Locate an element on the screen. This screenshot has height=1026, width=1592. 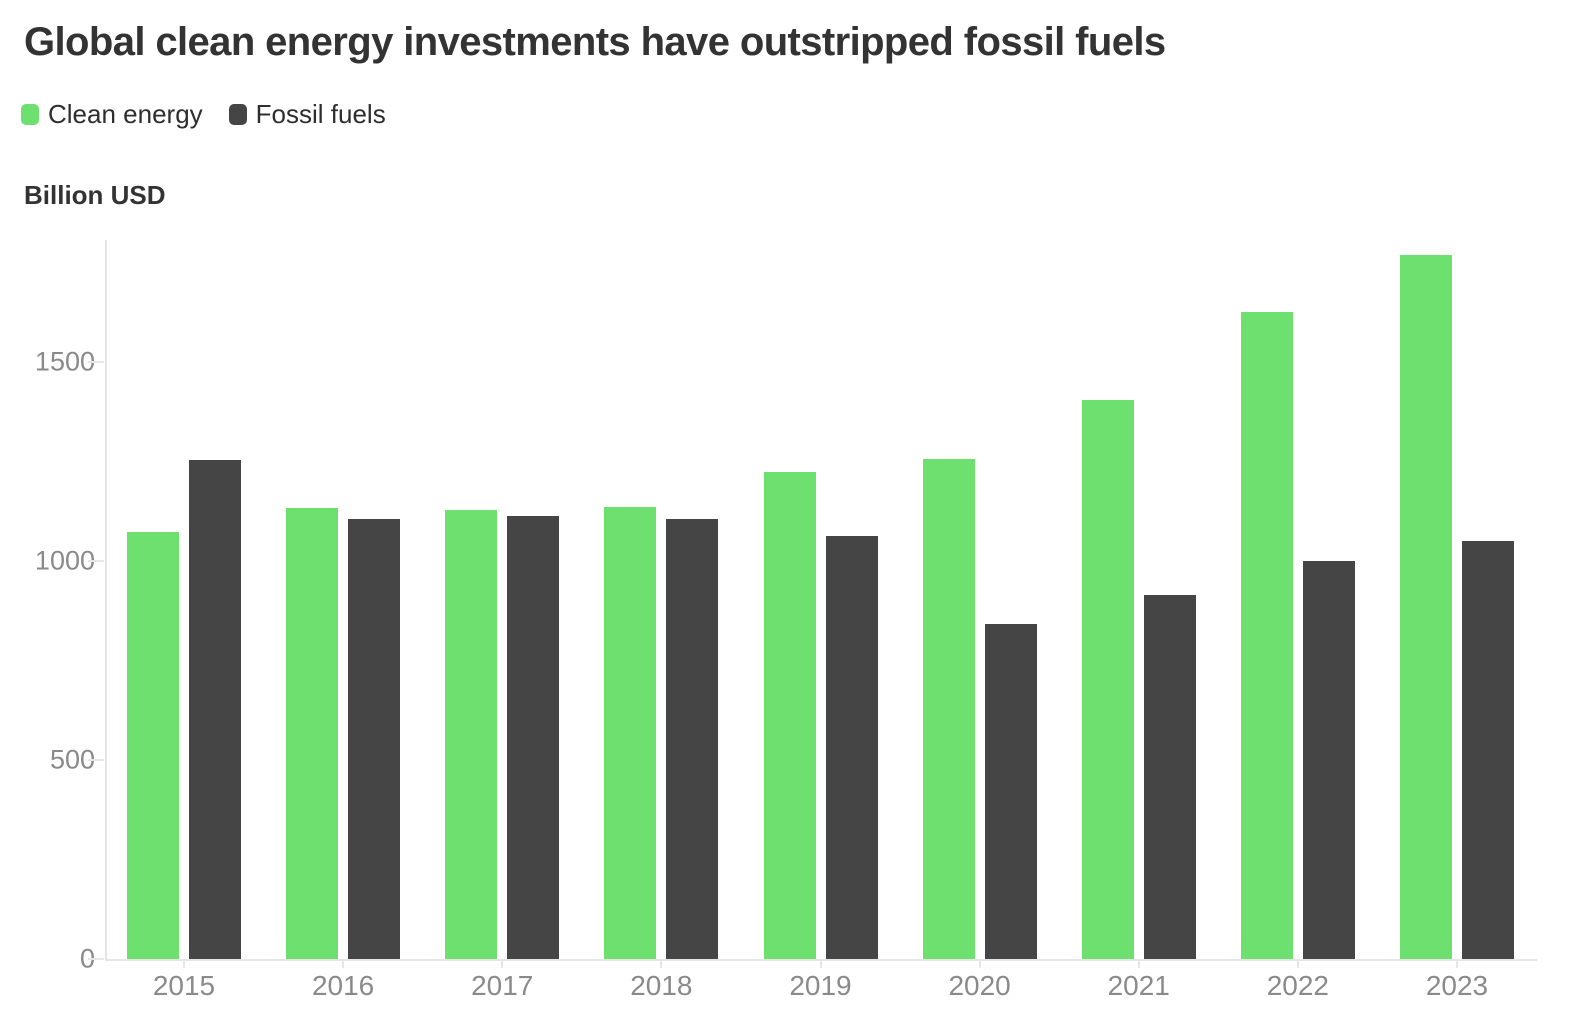
bar-clean-energy-2022 is located at coordinates (1266, 635).